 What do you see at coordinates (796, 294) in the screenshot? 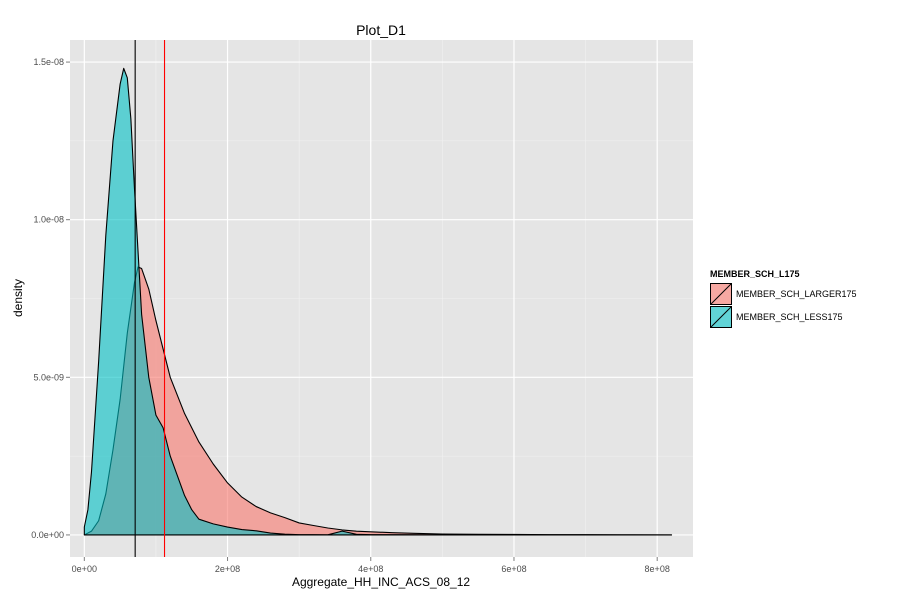
I see `legend-label: MEMBER_SCH_LARGER175` at bounding box center [796, 294].